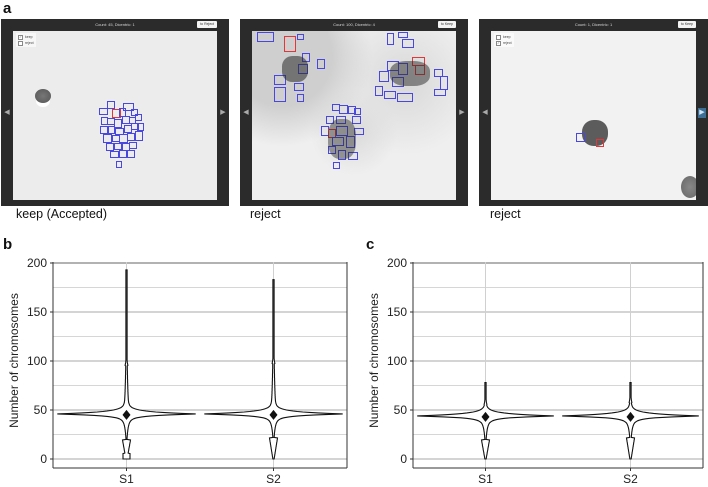  I want to click on reject-checkbox: ✓ reject, so click(504, 43).